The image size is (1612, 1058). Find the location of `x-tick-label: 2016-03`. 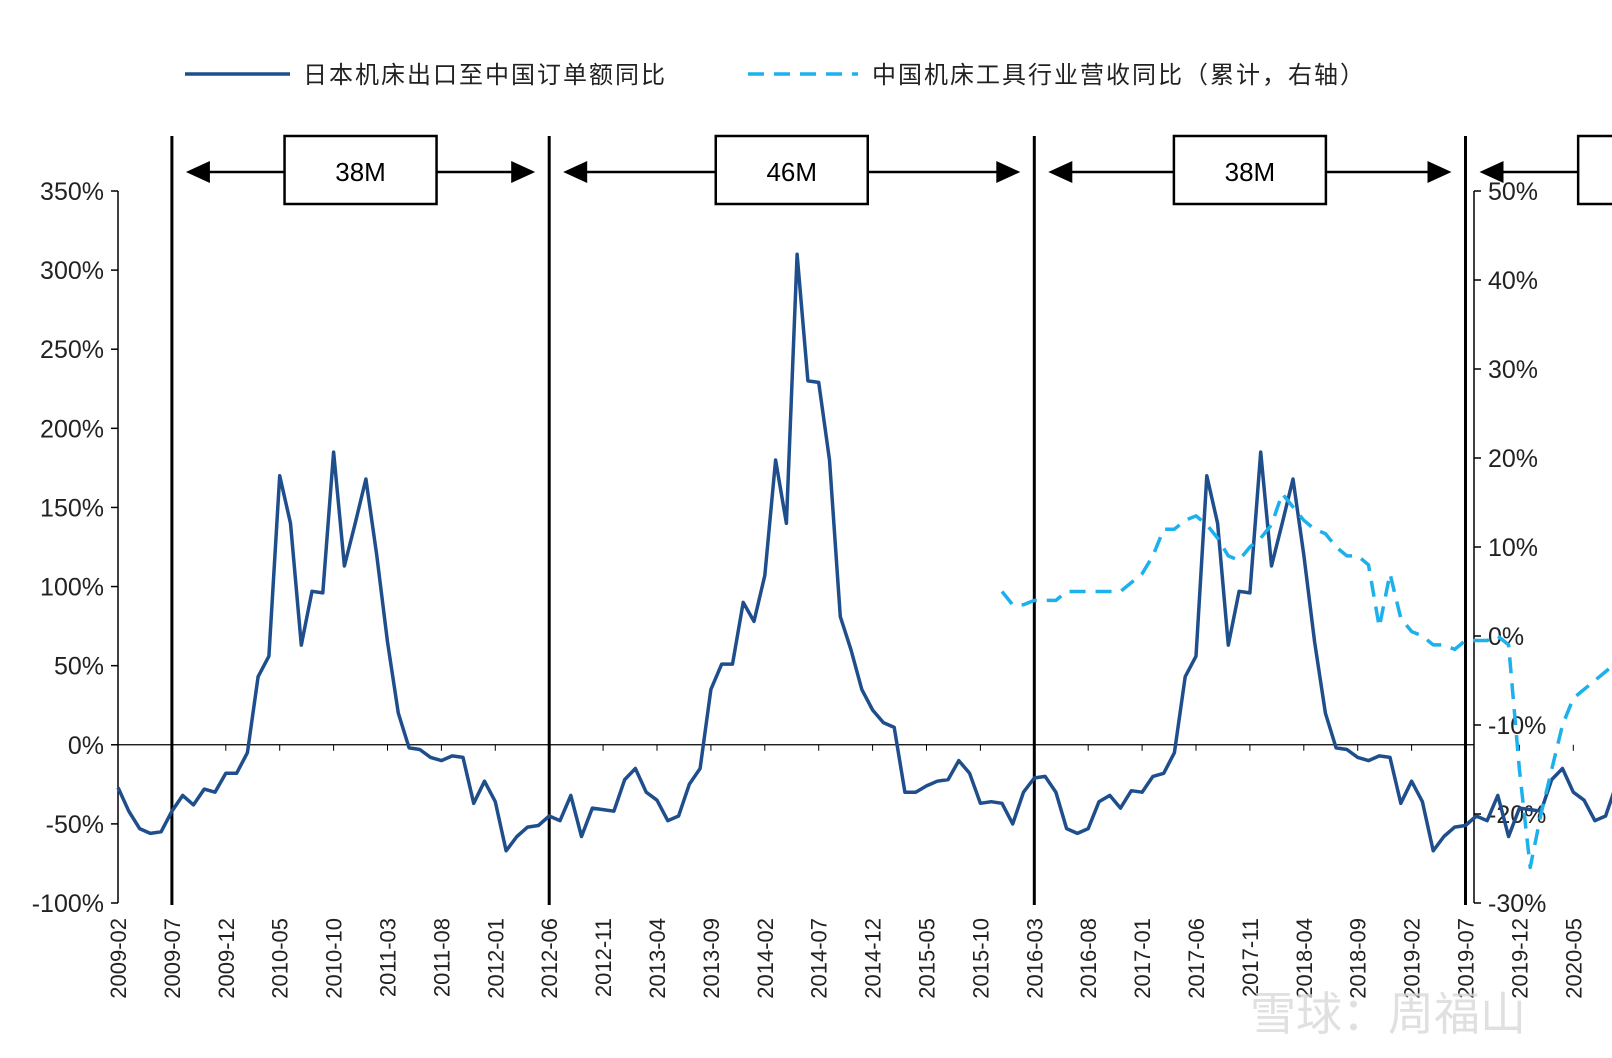

x-tick-label: 2016-03 is located at coordinates (1034, 958).